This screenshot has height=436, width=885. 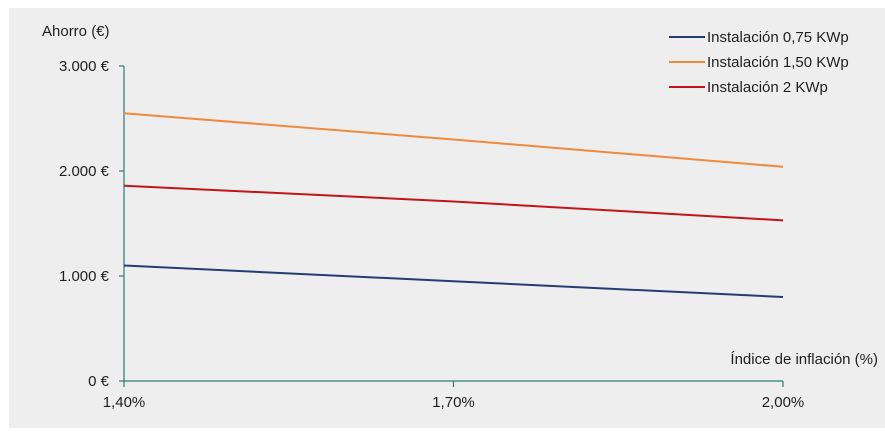 What do you see at coordinates (76, 31) in the screenshot?
I see `y-axis-label: Ahorro (€)` at bounding box center [76, 31].